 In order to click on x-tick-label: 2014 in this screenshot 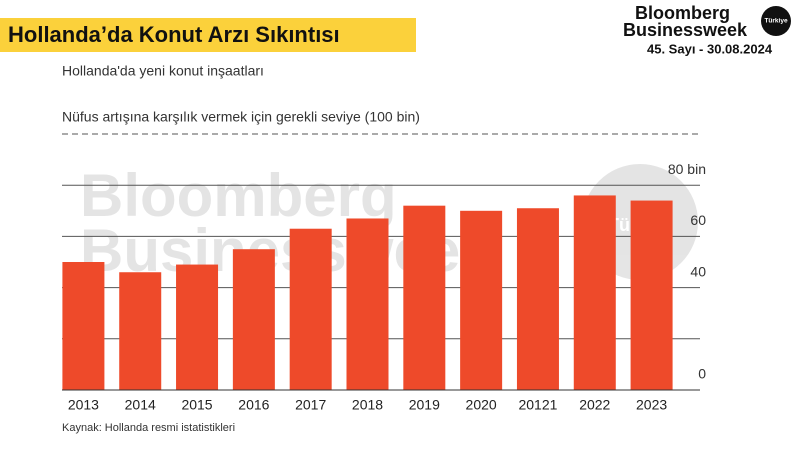, I will do `click(140, 405)`.